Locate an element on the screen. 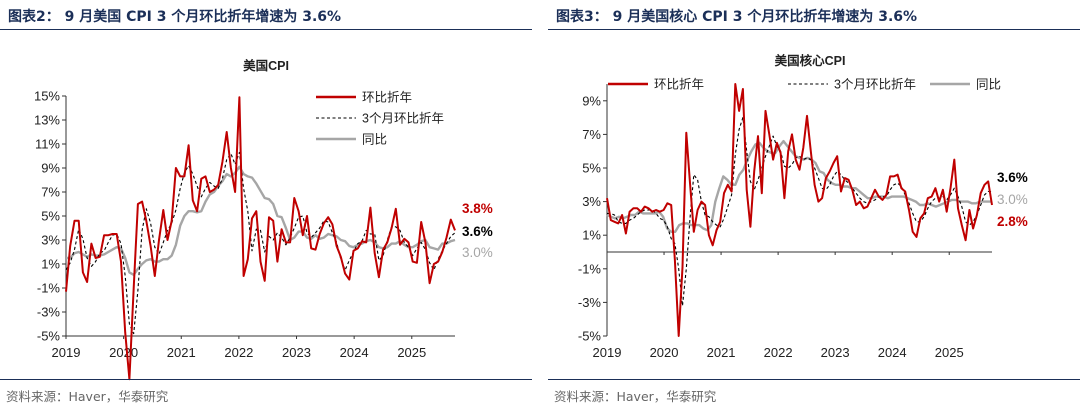 Image resolution: width=1080 pixels, height=411 pixels. figure-title: 图表2： 9 月美国 CPI 3 个月环比折年增速为 3.6% is located at coordinates (175, 17).